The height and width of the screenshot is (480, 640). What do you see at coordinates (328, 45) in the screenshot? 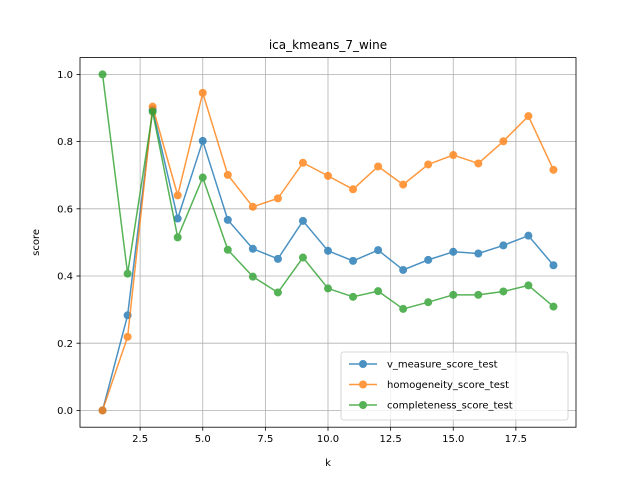
I see `chart-title: ica_kmeans_7_wine` at bounding box center [328, 45].